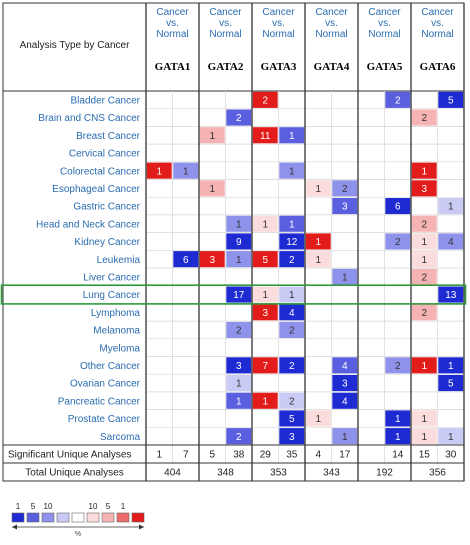 This screenshot has width=470, height=545. I want to click on cancer-label: Kidney Cancer, so click(107, 242).